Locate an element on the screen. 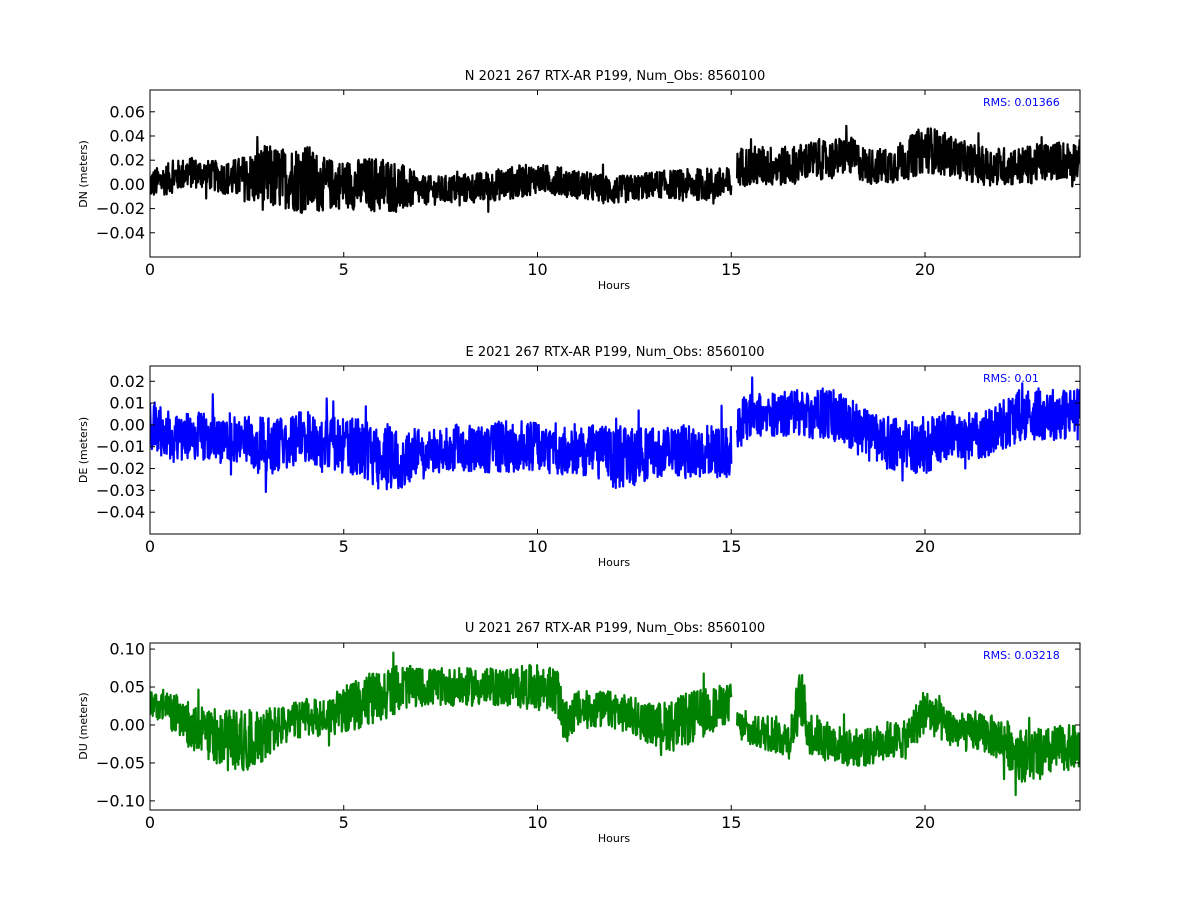 Image resolution: width=1200 pixels, height=900 pixels. north-axes-frame is located at coordinates (615, 173).